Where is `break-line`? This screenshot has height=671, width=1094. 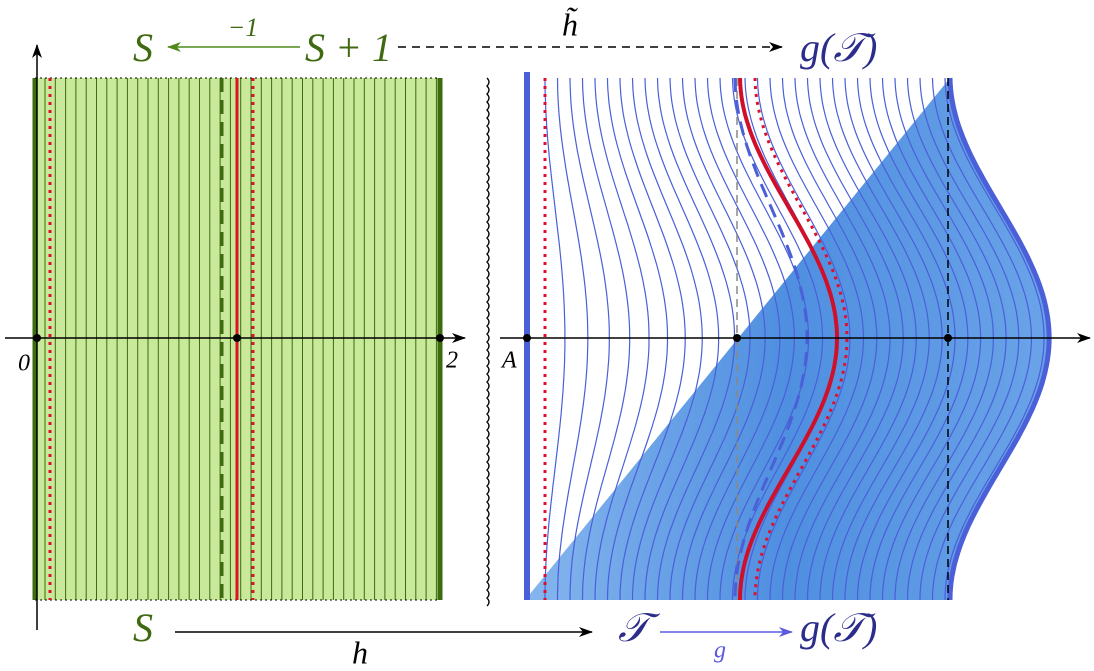 break-line is located at coordinates (488, 342).